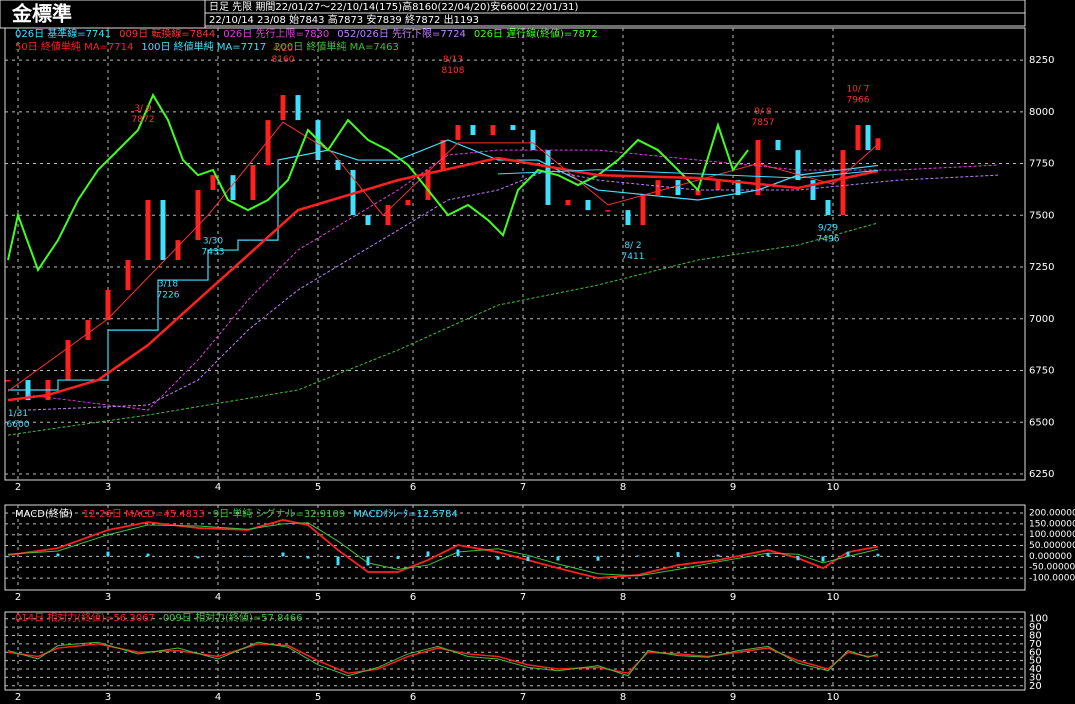 Image resolution: width=1075 pixels, height=704 pixels. Describe the element at coordinates (1035, 669) in the screenshot. I see `y-tick-label: 40` at that location.